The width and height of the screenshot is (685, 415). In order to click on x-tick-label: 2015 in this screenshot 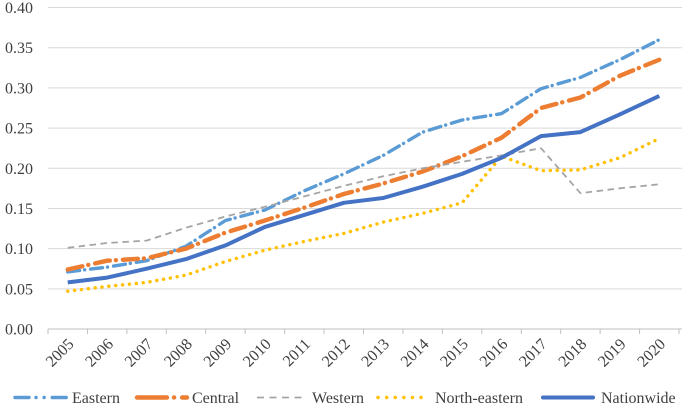, I will do `click(454, 353)`.